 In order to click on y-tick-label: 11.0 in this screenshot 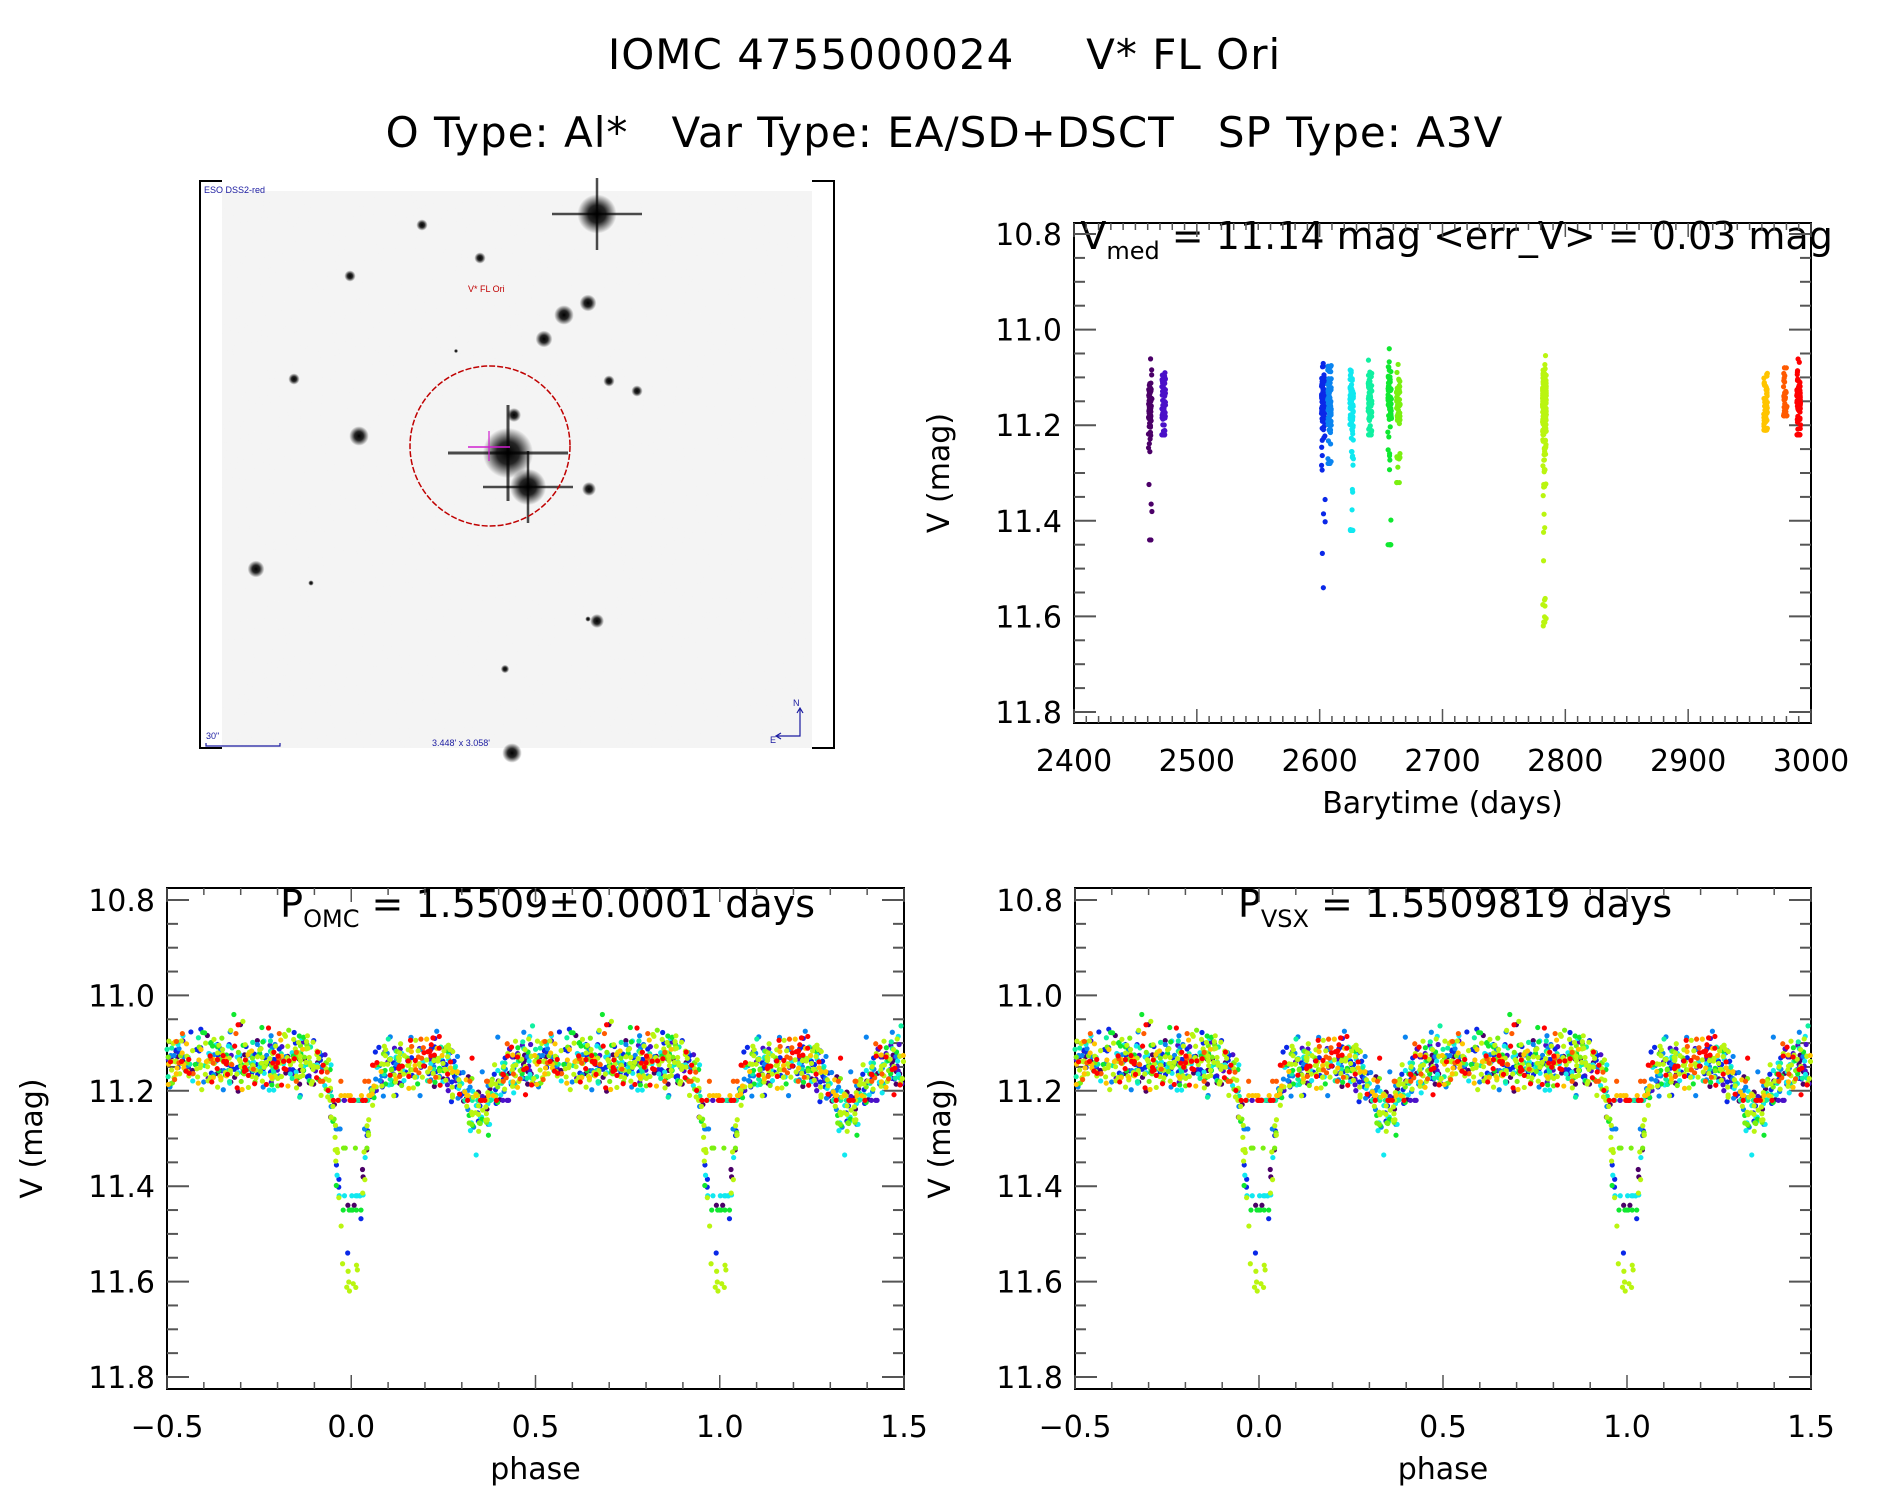, I will do `click(1028, 331)`.